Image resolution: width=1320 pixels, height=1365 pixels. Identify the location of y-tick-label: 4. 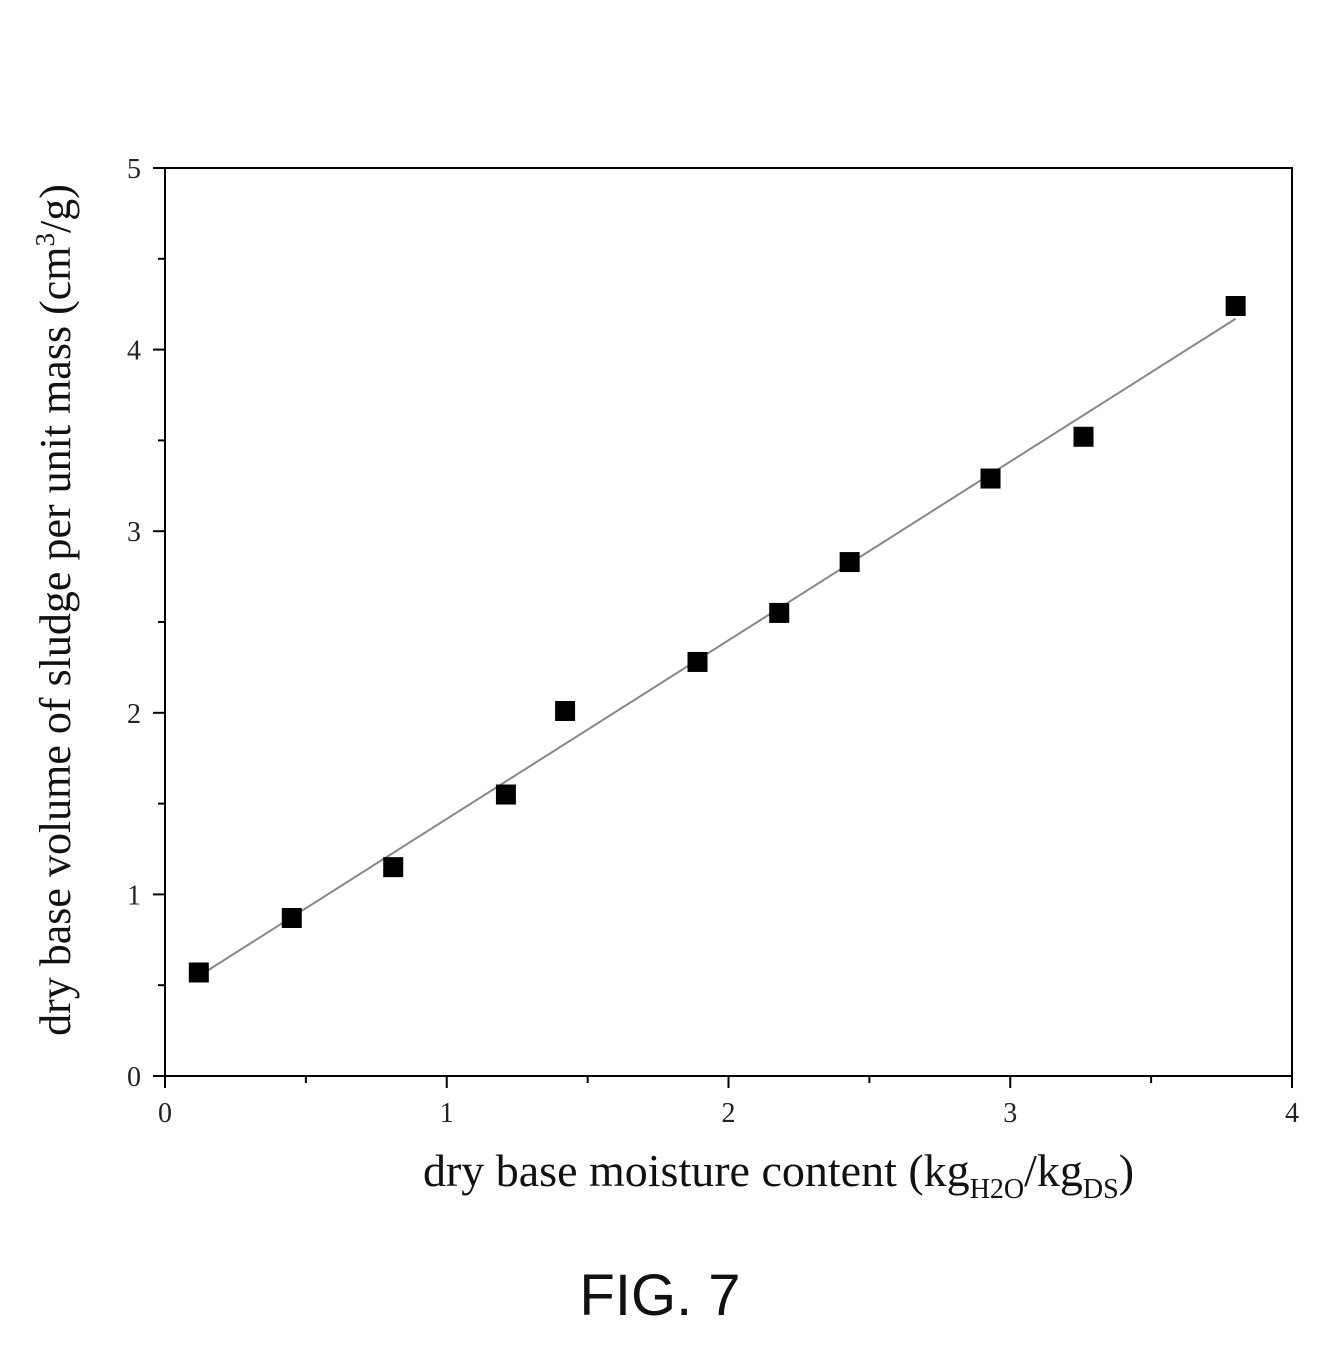
(134, 351).